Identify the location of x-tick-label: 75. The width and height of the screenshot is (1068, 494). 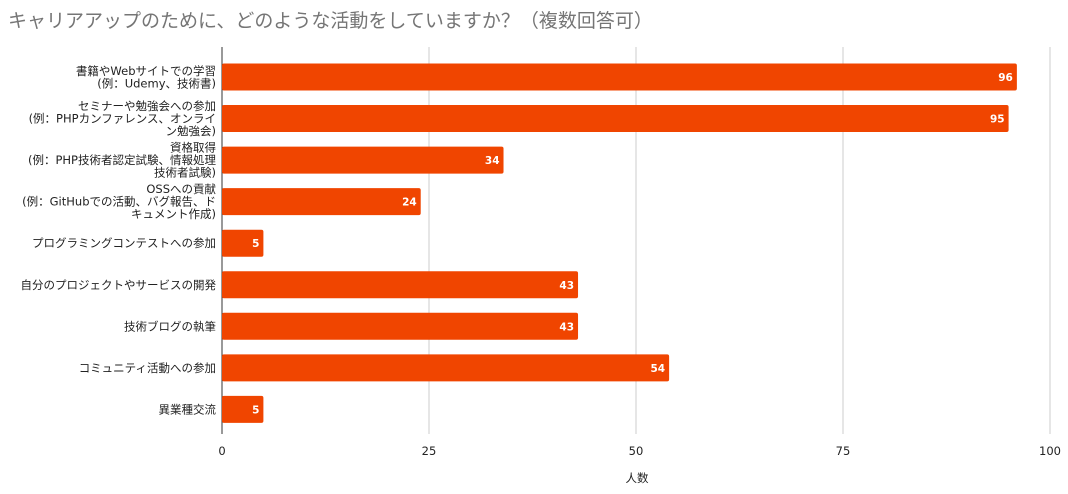
(843, 451).